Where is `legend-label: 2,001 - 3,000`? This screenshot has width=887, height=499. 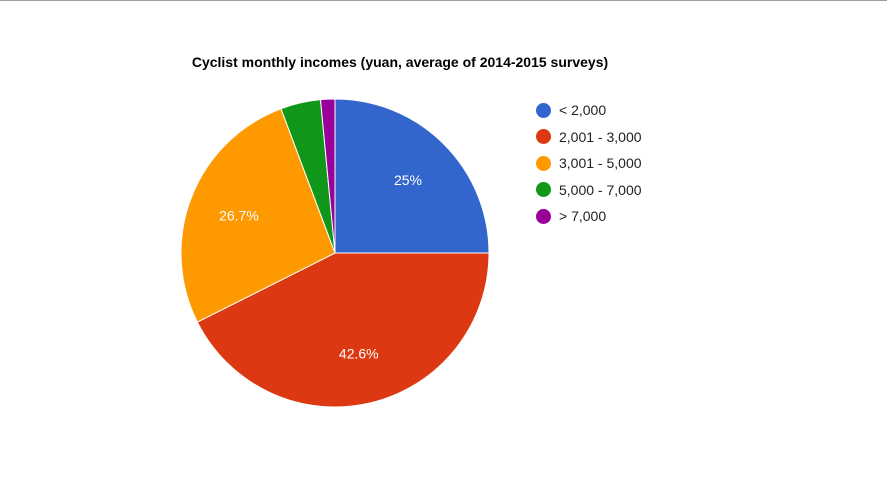 legend-label: 2,001 - 3,000 is located at coordinates (600, 136).